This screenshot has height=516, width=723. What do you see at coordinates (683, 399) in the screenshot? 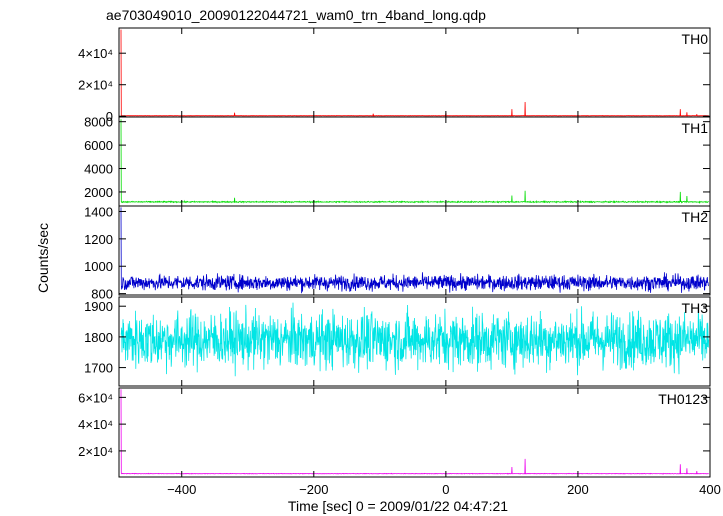
I see `panel-label-th0123: TH0123` at bounding box center [683, 399].